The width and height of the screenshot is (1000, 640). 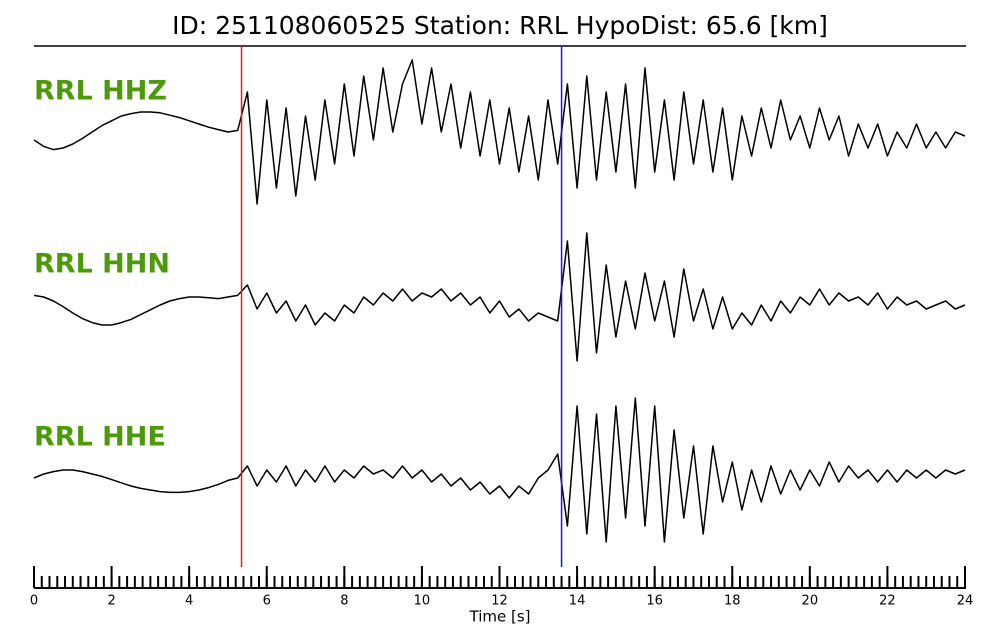 I want to click on x-tick-label: 12, so click(x=499, y=601).